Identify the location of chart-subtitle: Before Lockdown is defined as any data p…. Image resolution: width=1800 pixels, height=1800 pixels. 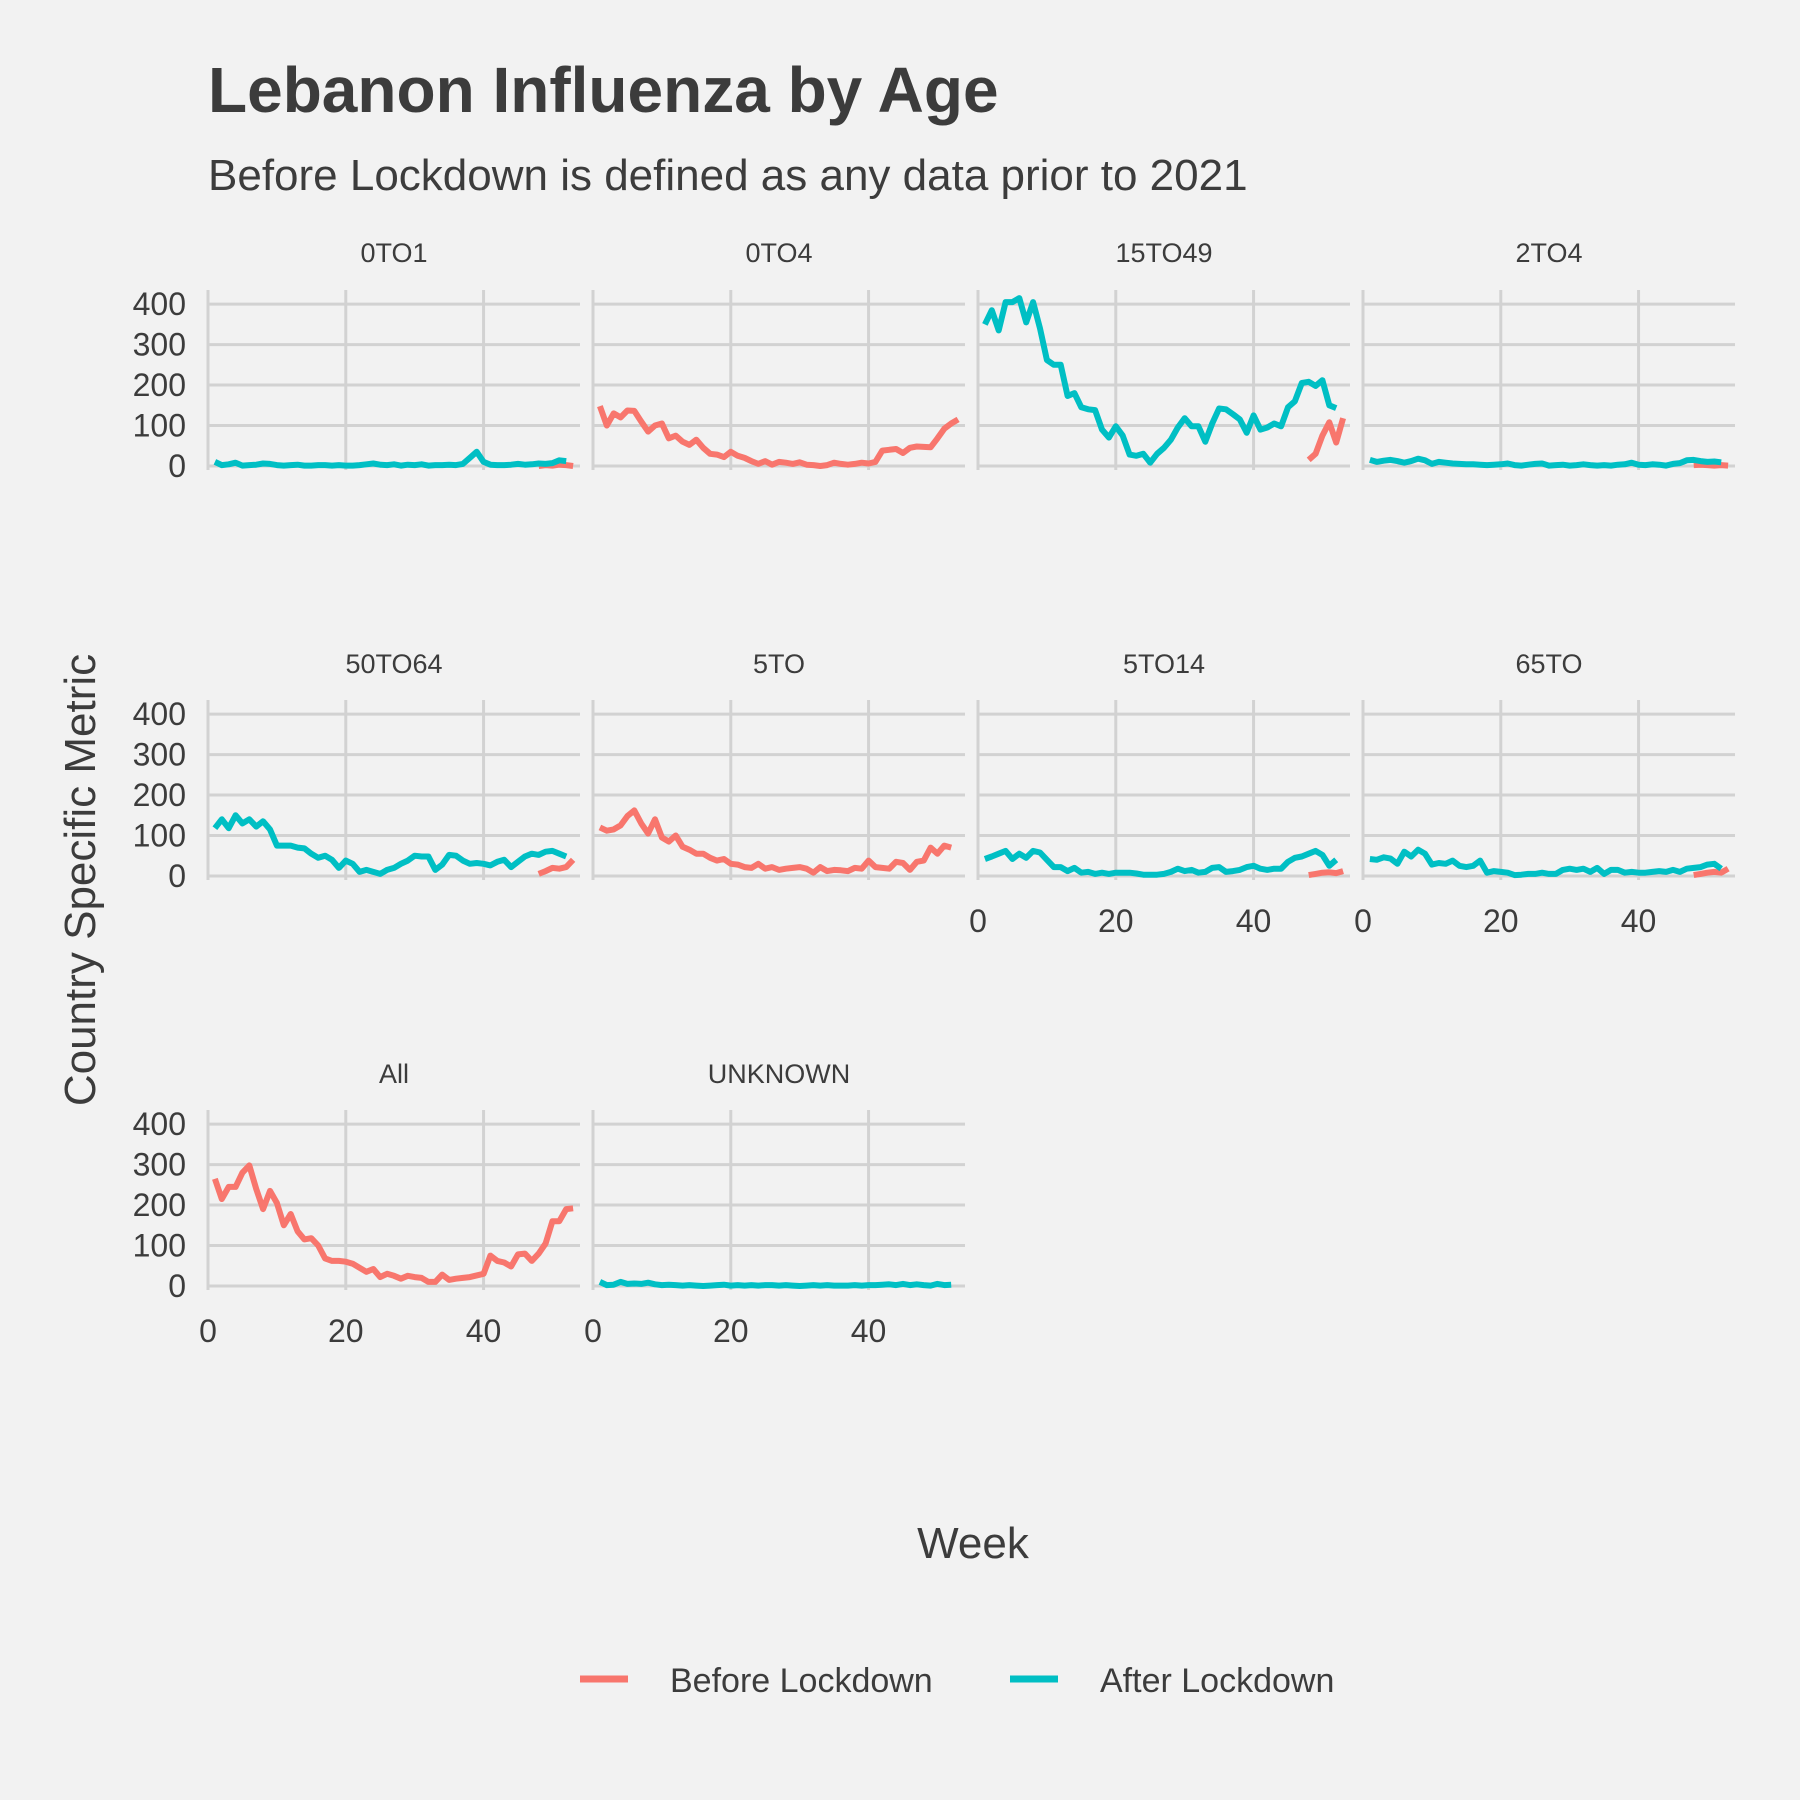
(728, 175).